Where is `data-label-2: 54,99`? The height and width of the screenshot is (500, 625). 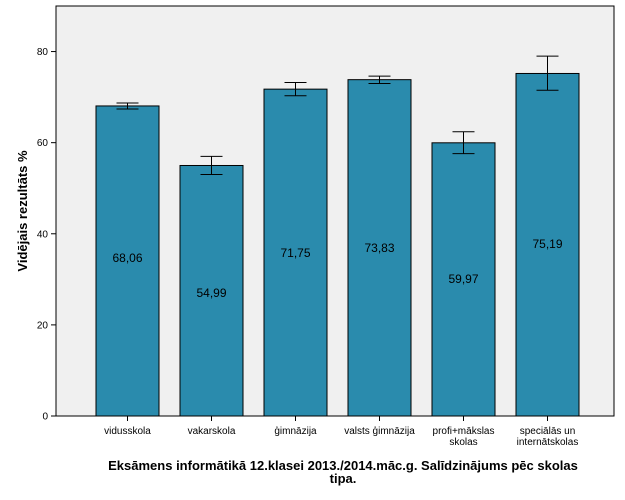
data-label-2: 54,99 is located at coordinates (211, 293).